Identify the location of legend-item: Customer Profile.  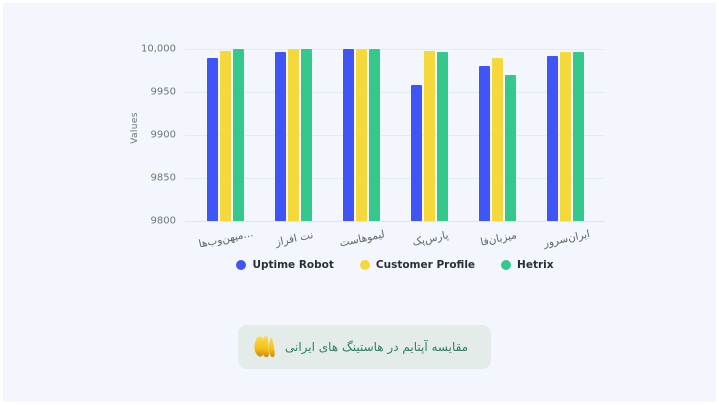
(417, 265).